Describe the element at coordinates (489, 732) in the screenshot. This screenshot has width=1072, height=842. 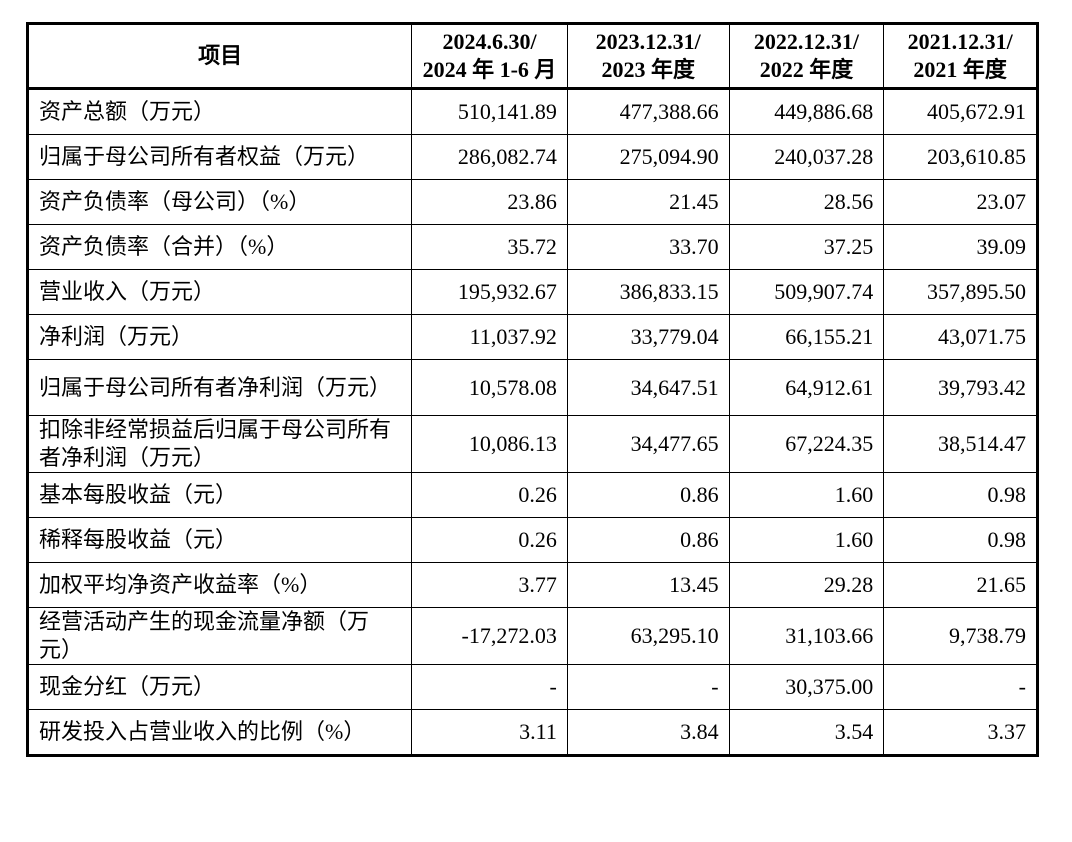
I see `cell-value: 3.11` at that location.